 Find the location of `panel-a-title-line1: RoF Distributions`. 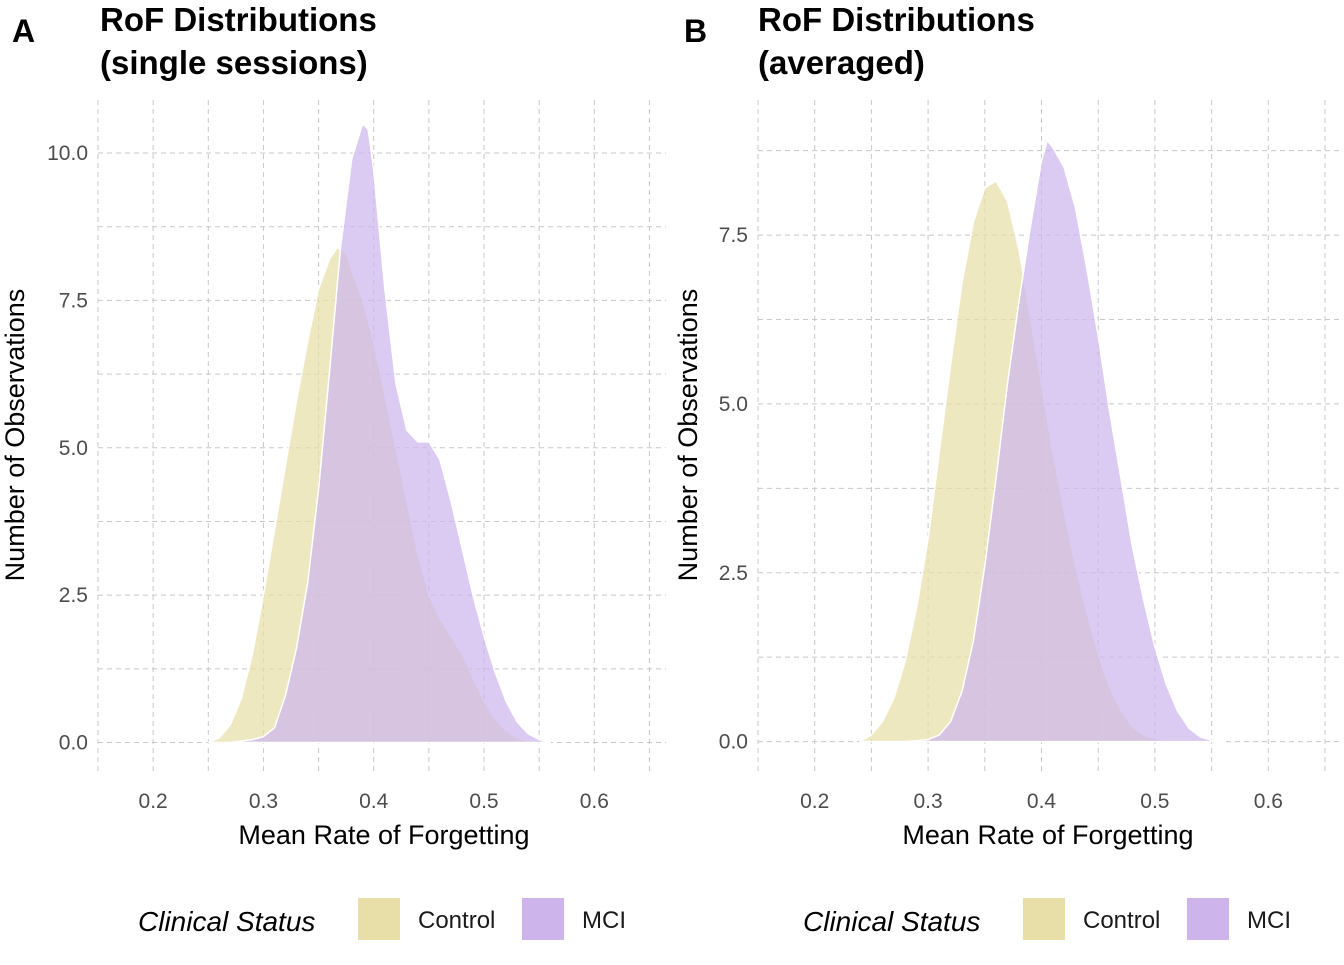

panel-a-title-line1: RoF Distributions is located at coordinates (238, 19).